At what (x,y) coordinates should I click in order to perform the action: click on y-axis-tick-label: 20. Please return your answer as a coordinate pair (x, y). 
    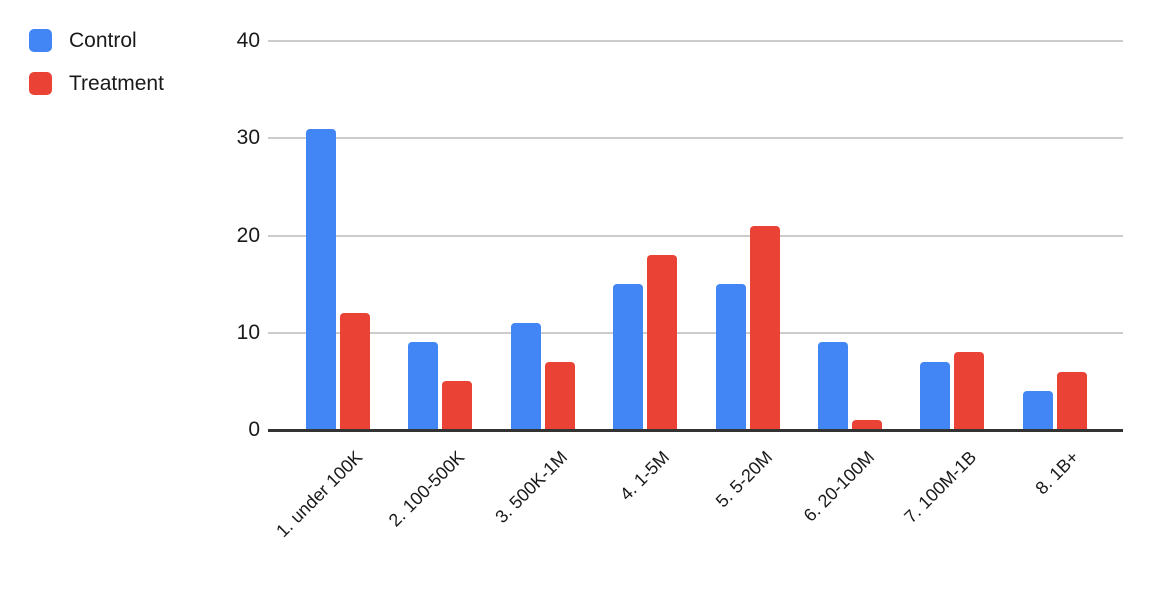
    Looking at the image, I should click on (248, 235).